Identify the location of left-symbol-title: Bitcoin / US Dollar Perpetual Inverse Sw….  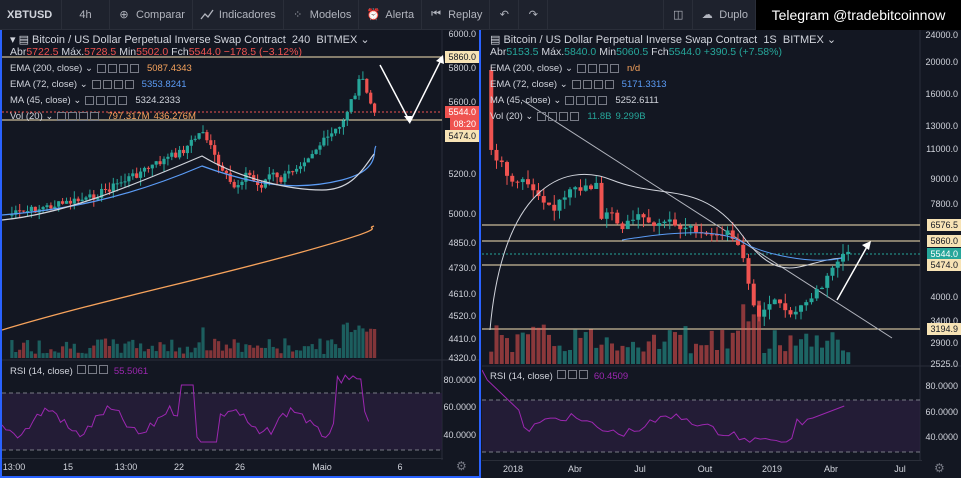
(159, 40).